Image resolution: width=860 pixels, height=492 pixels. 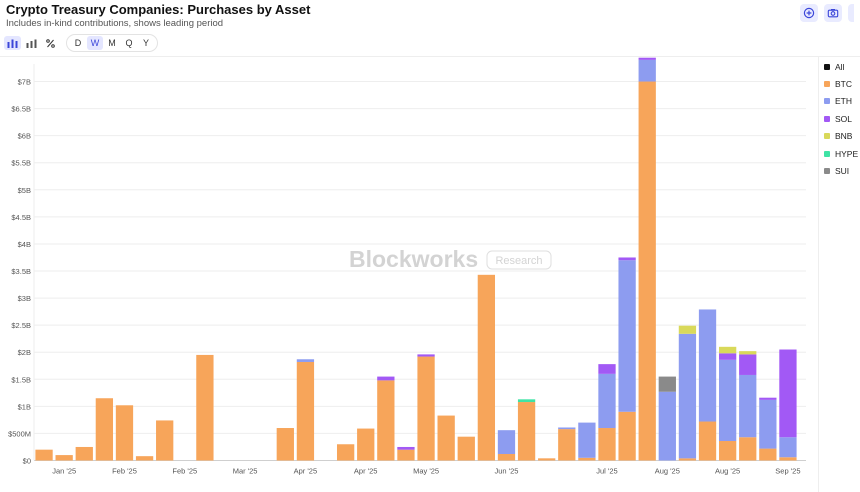 I want to click on bar-segment-hype, so click(x=526, y=401).